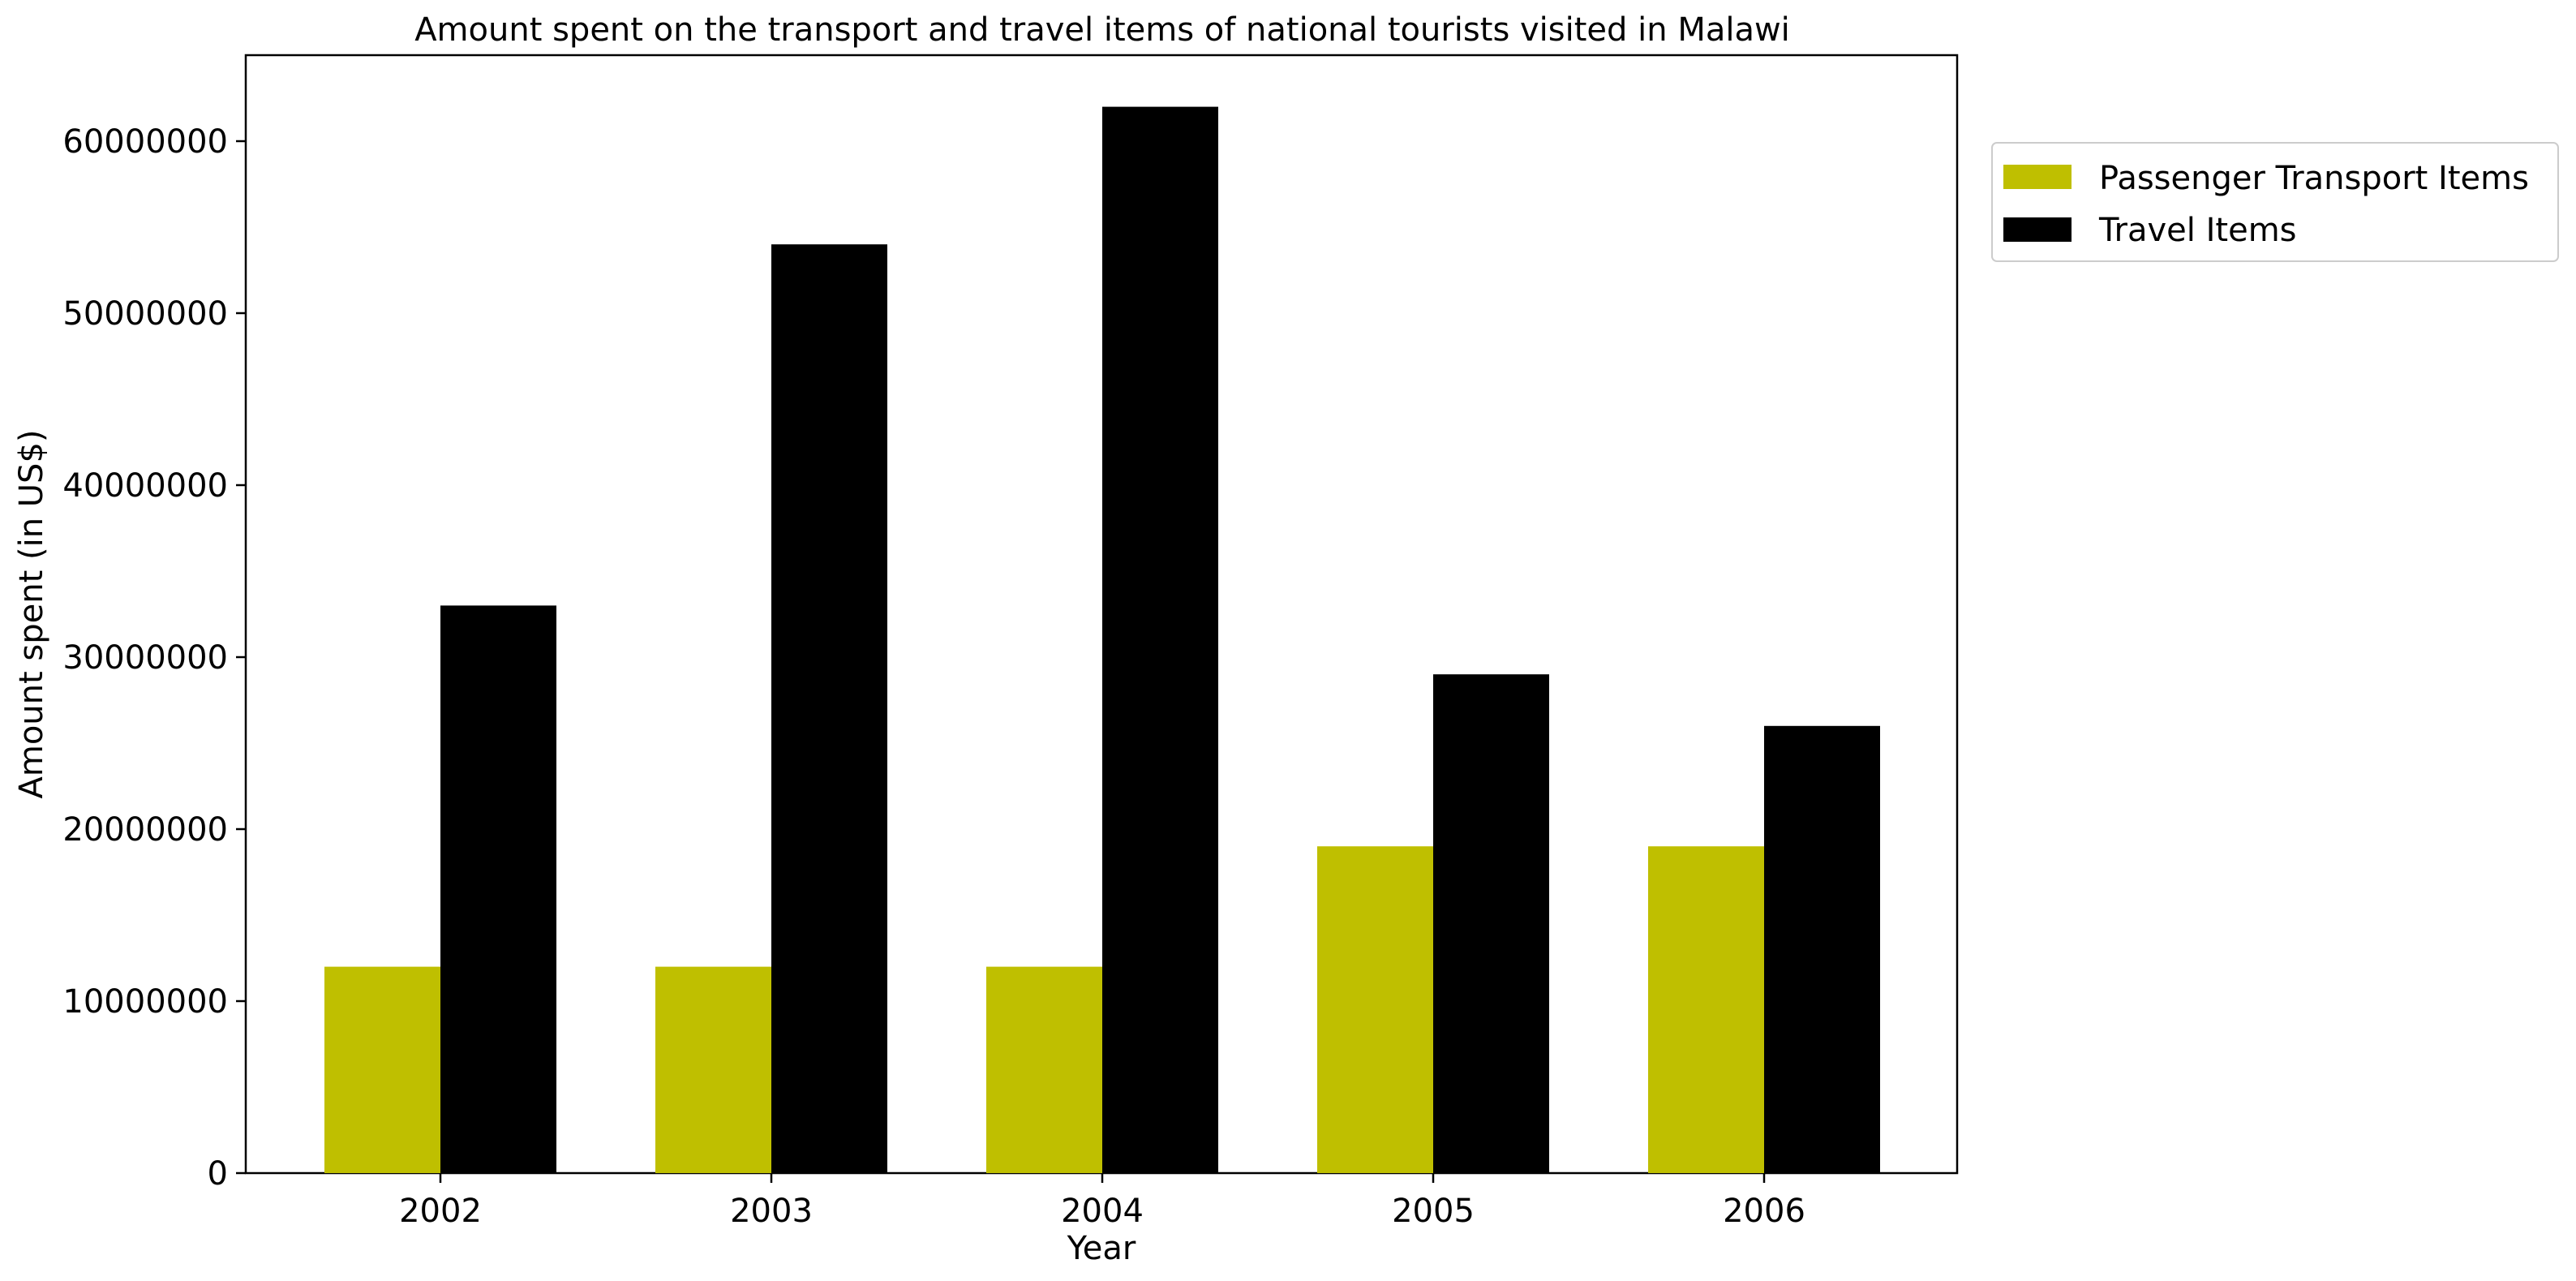  Describe the element at coordinates (2314, 178) in the screenshot. I see `legend-label-passenger-transport: Passenger Transport Items` at that location.